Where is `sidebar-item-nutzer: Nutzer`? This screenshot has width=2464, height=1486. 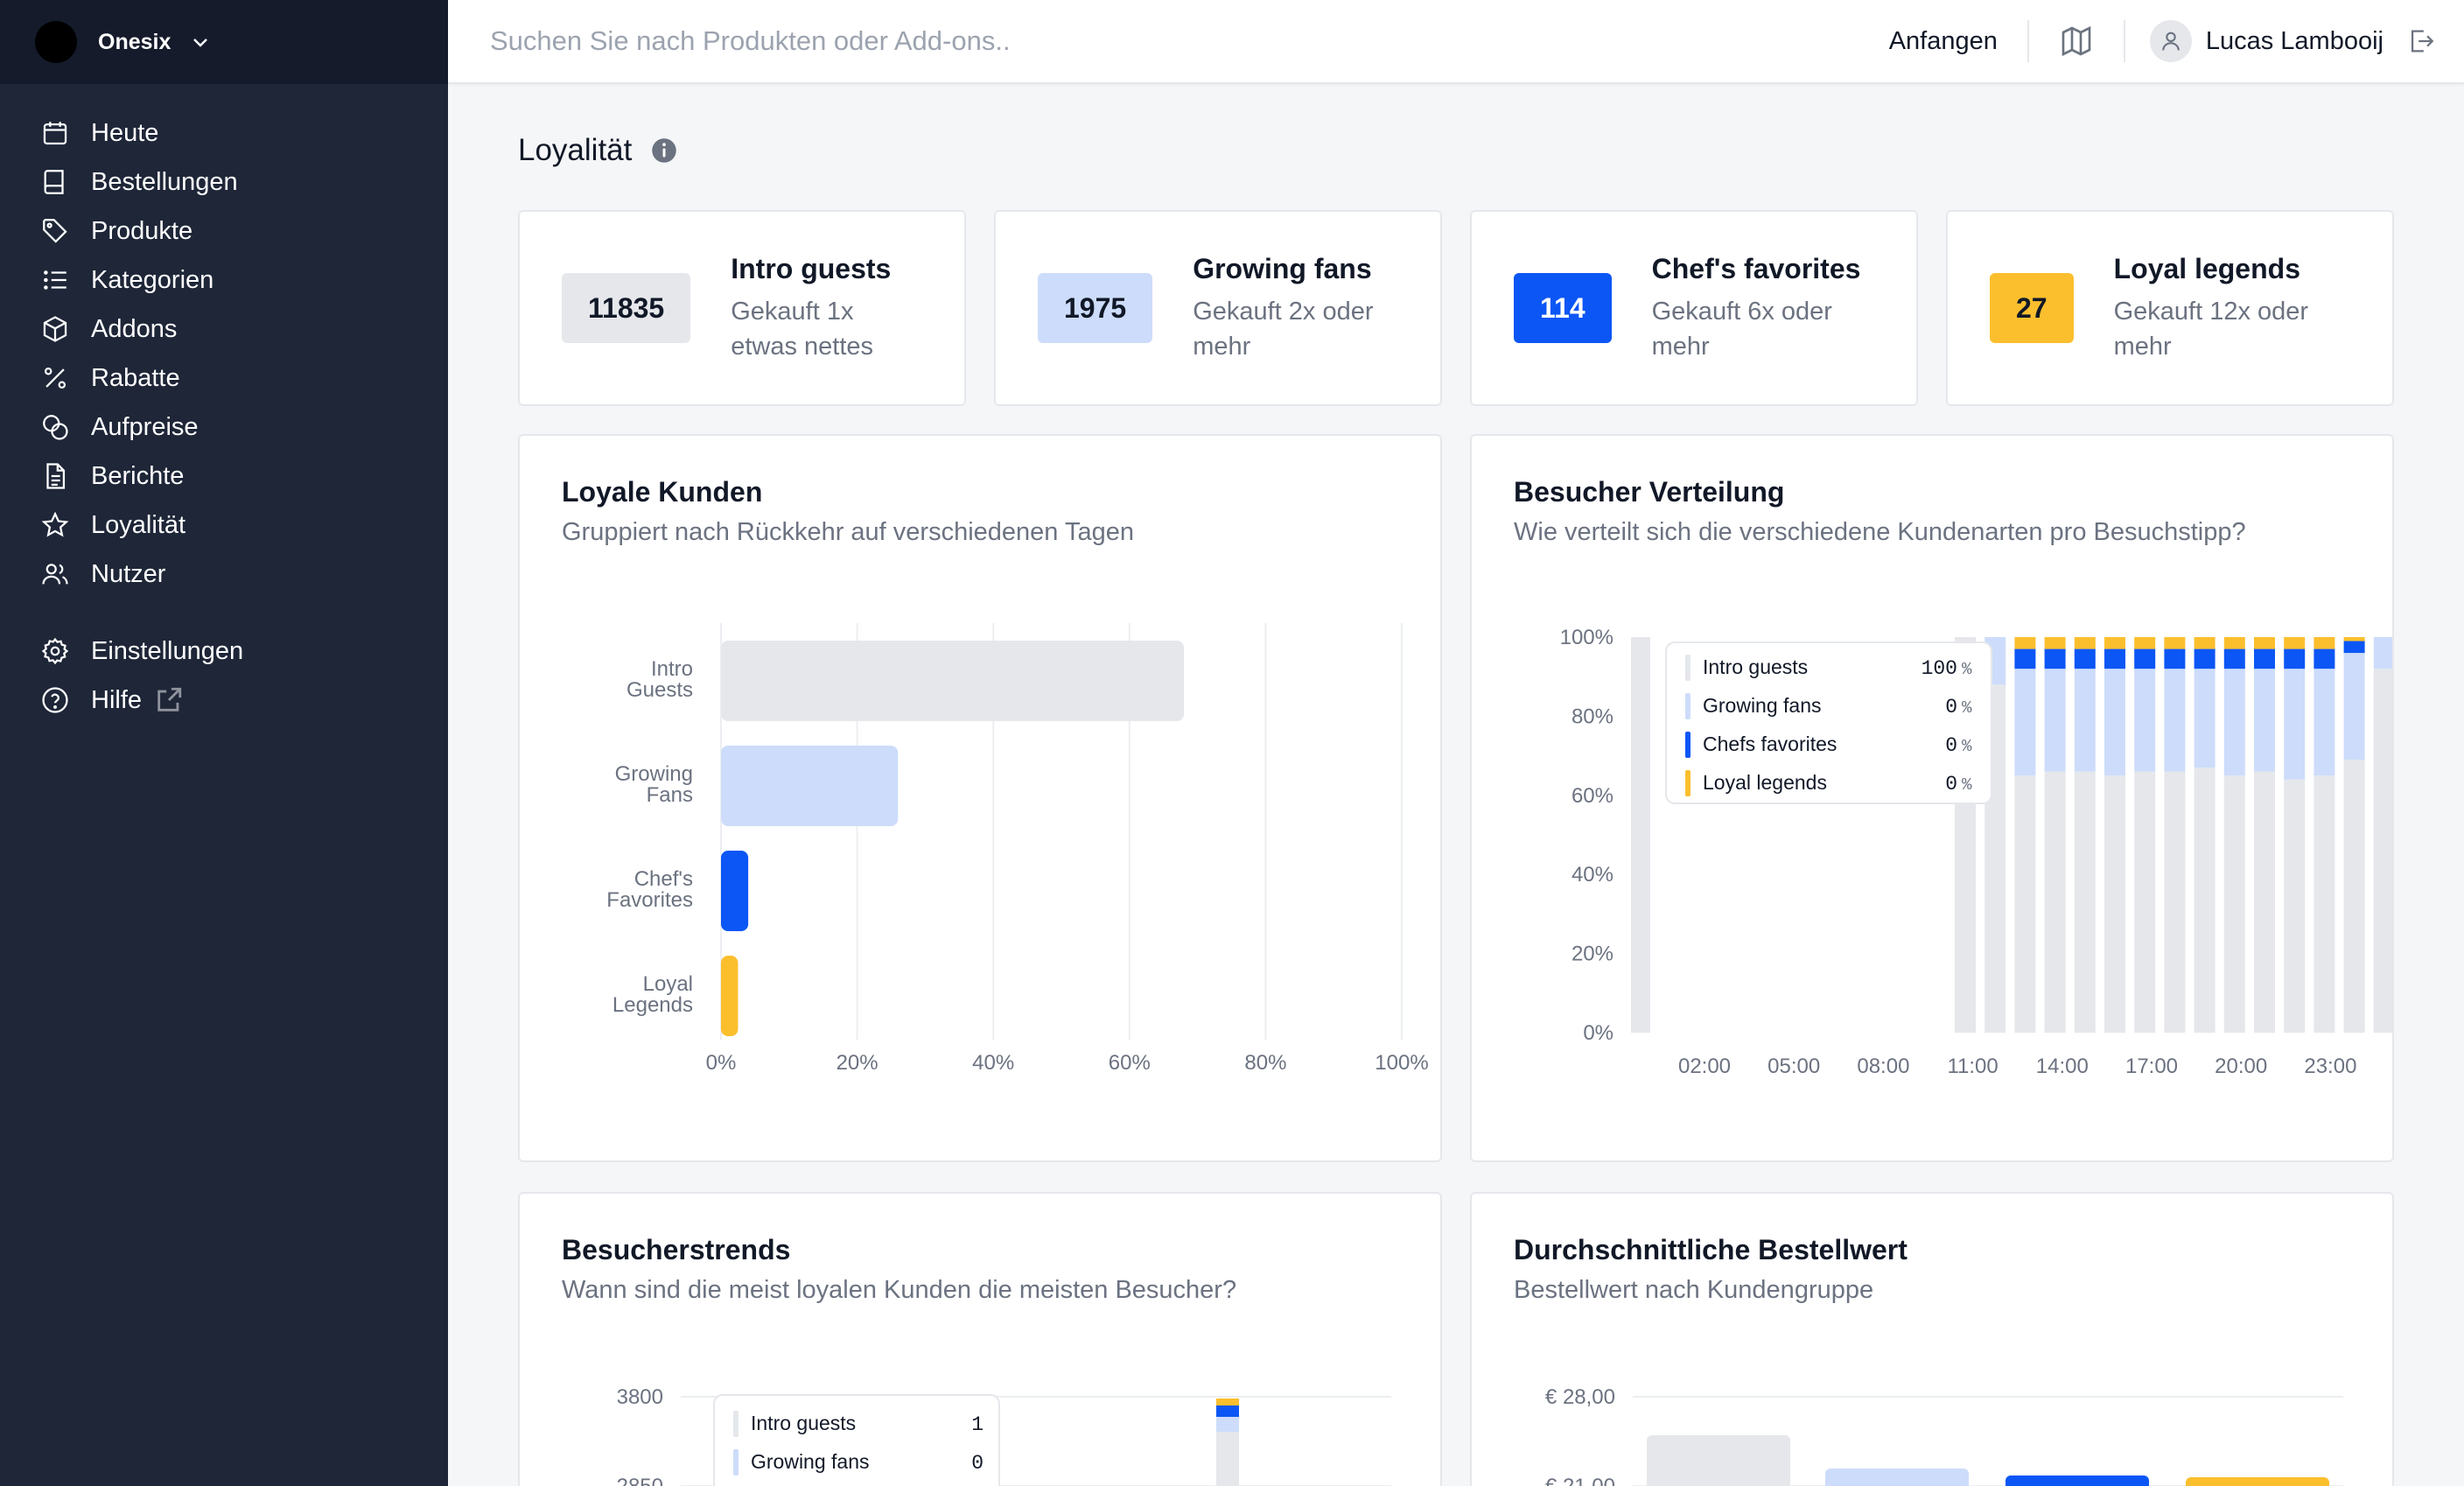
sidebar-item-nutzer: Nutzer is located at coordinates (224, 574).